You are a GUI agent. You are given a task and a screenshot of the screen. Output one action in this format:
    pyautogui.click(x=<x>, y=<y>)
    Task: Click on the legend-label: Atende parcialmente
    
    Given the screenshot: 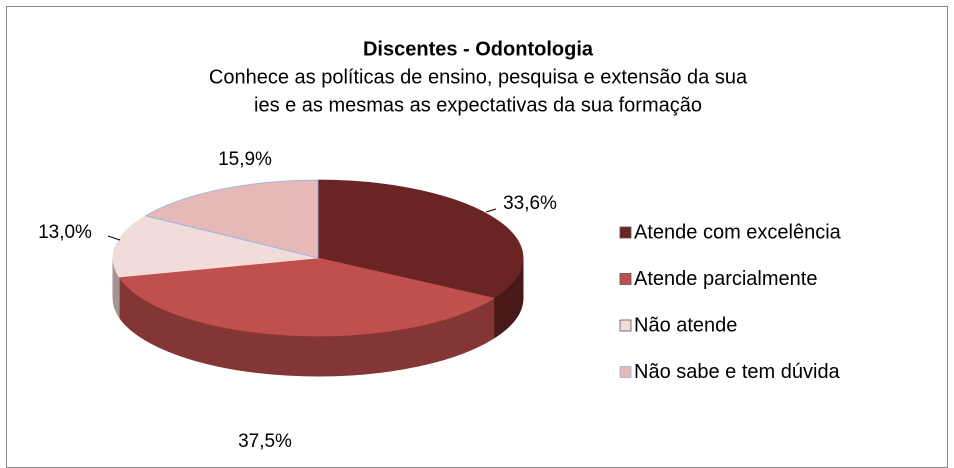 What is the action you would take?
    pyautogui.click(x=725, y=279)
    